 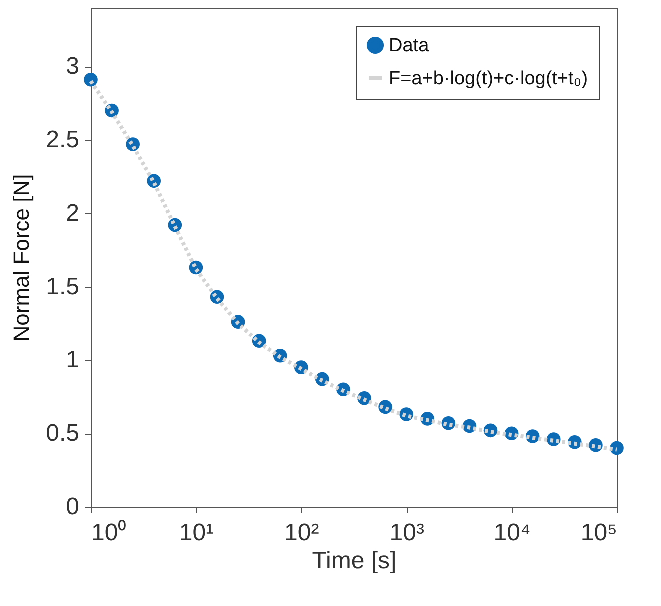 What do you see at coordinates (354, 561) in the screenshot?
I see `x-axis-title: Time [s]` at bounding box center [354, 561].